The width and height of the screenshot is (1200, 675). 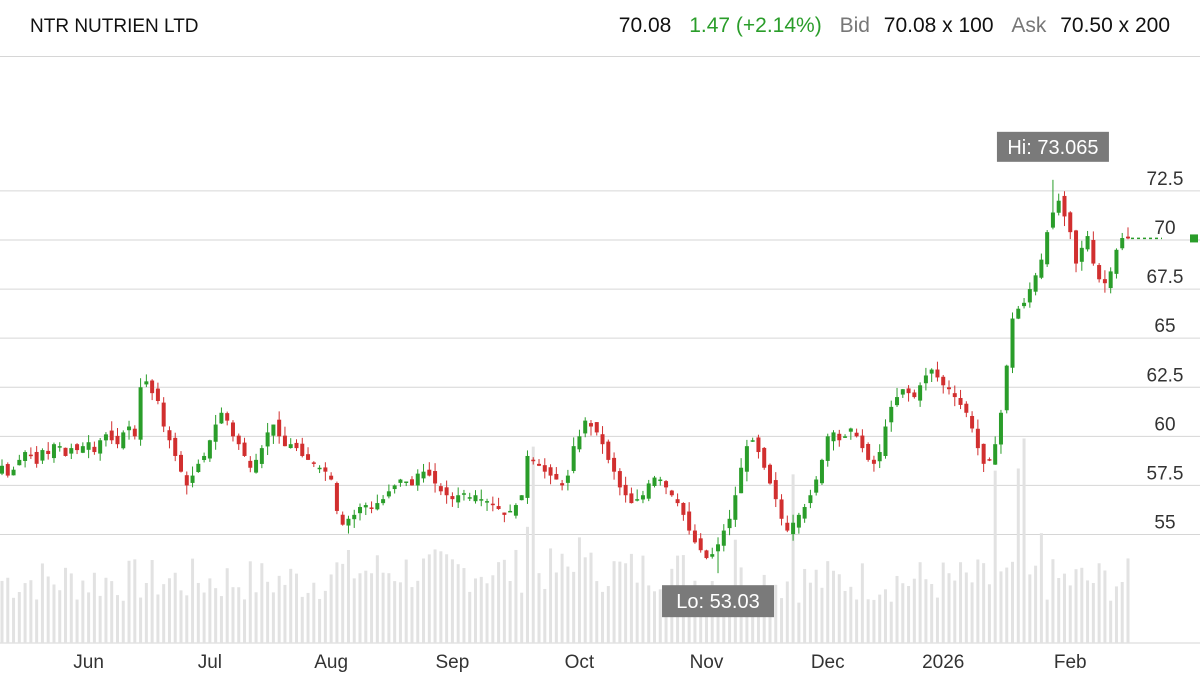 I want to click on ask-label: Ask, so click(x=1029, y=25).